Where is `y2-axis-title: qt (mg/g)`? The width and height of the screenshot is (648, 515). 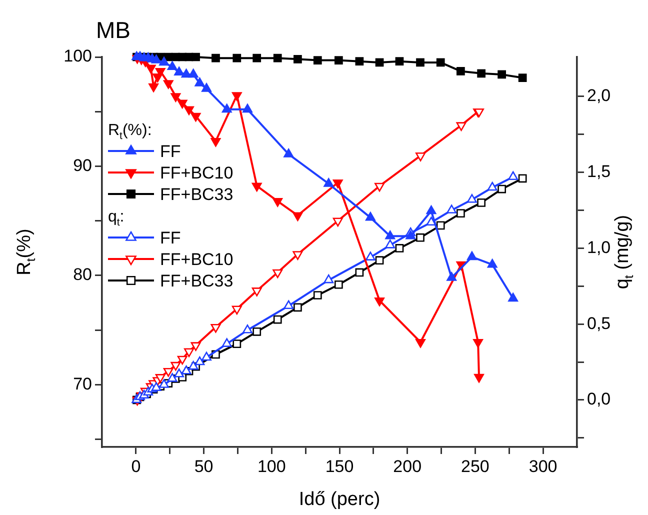 y2-axis-title: qt (mg/g) is located at coordinates (624, 252).